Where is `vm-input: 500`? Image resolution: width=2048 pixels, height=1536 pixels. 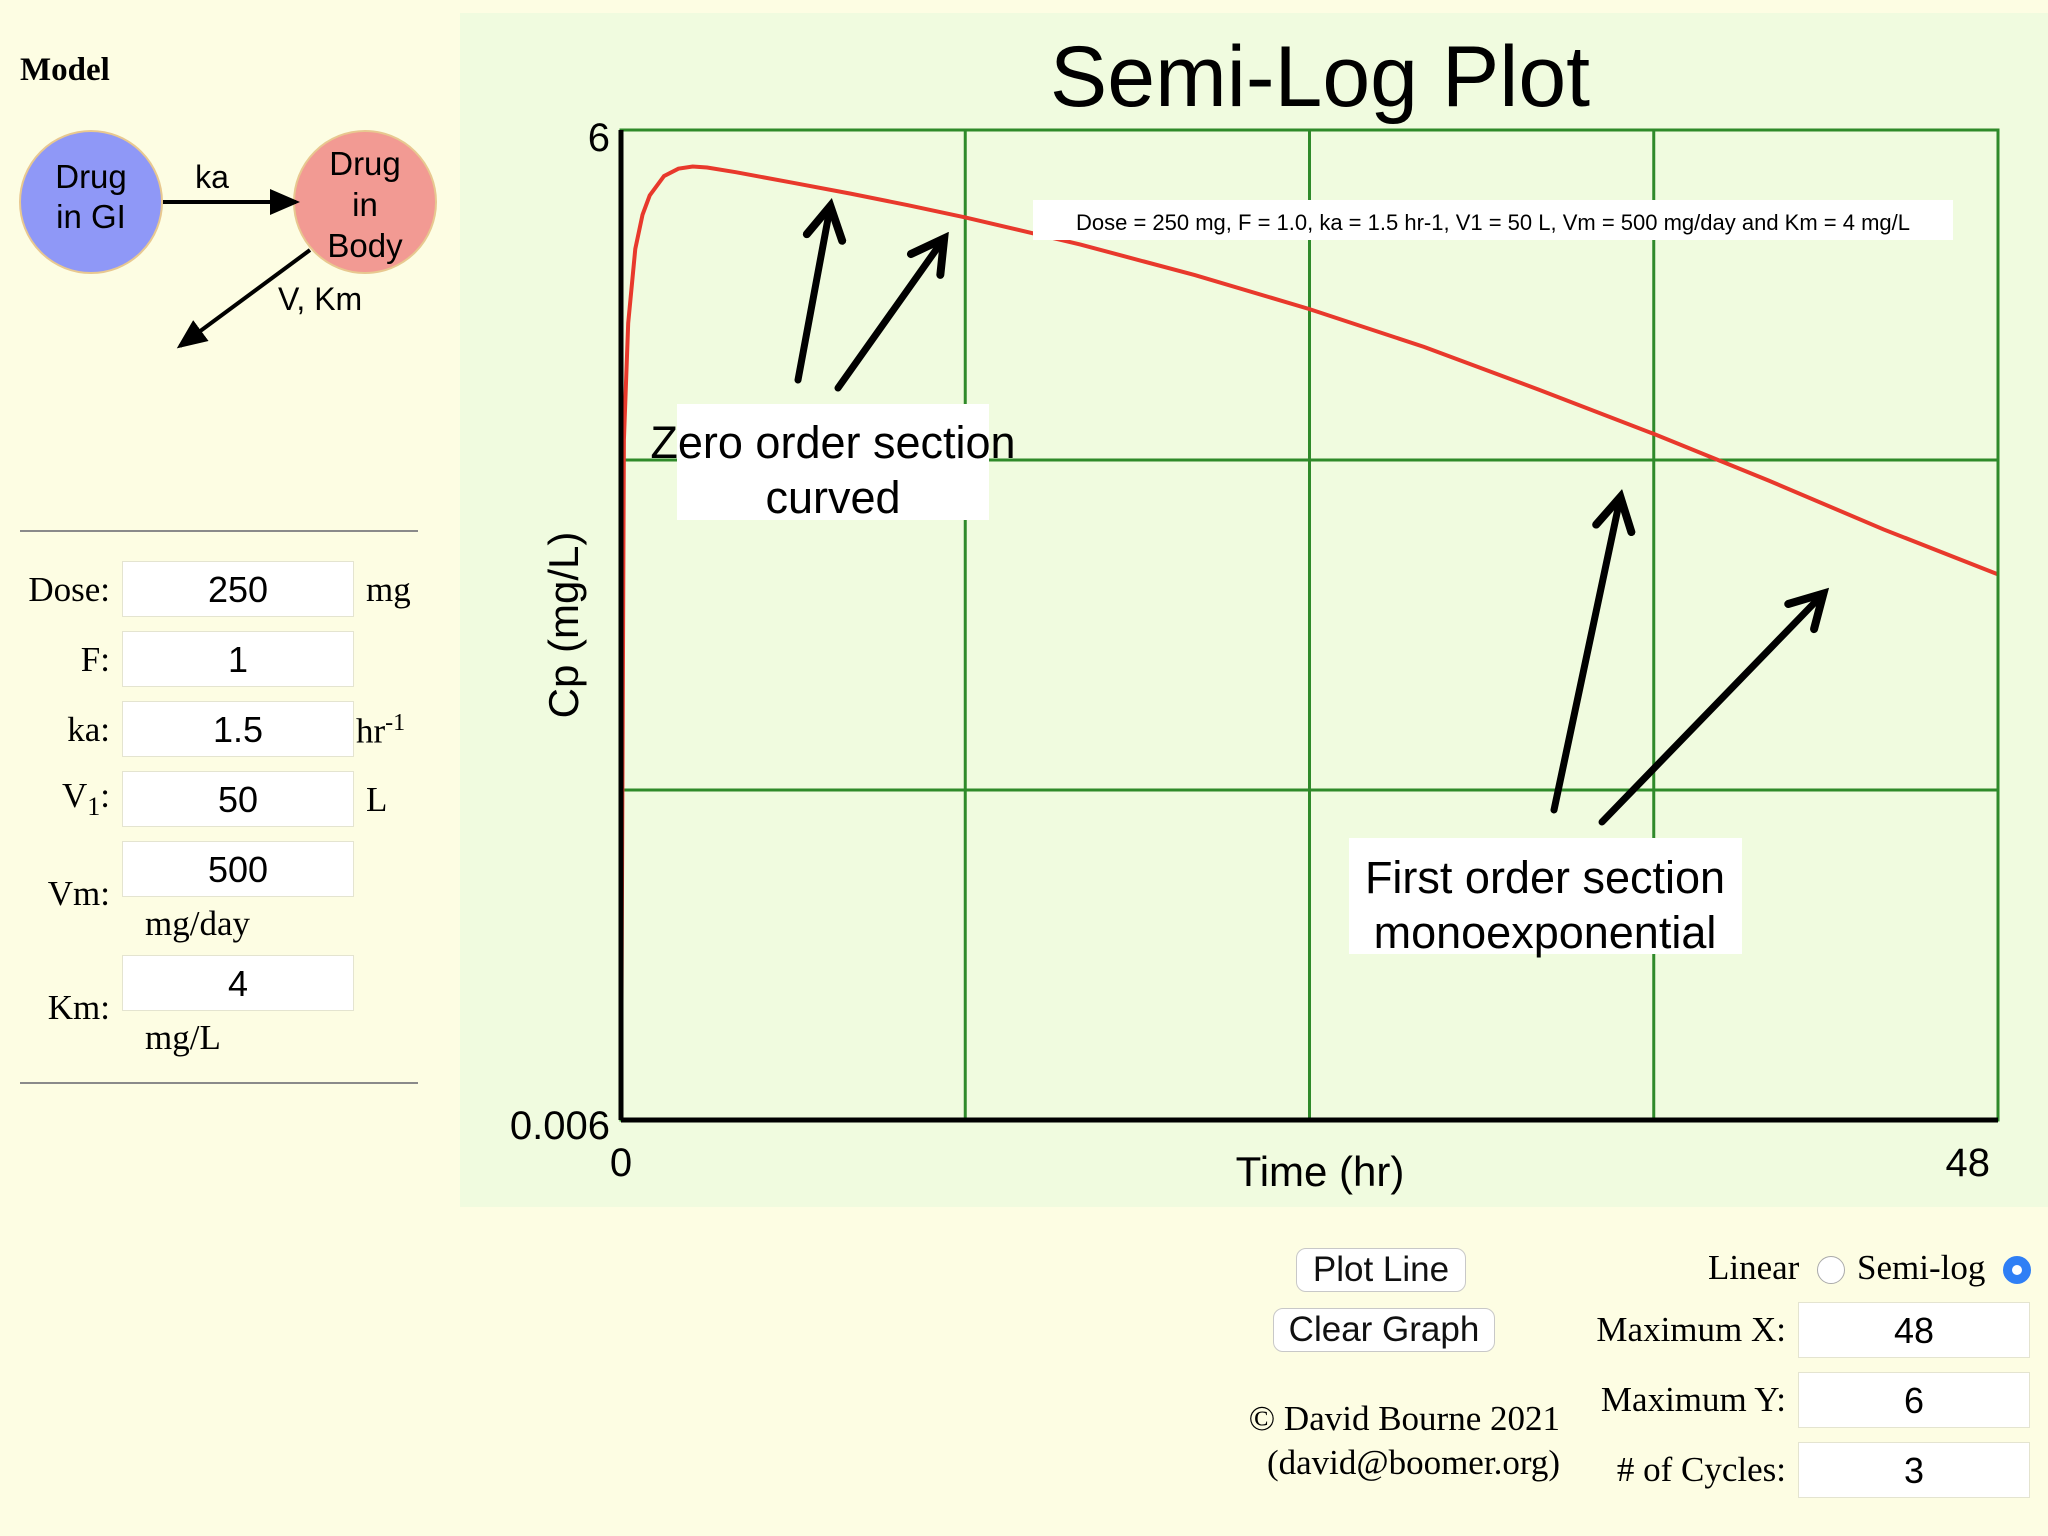
vm-input: 500 is located at coordinates (238, 869).